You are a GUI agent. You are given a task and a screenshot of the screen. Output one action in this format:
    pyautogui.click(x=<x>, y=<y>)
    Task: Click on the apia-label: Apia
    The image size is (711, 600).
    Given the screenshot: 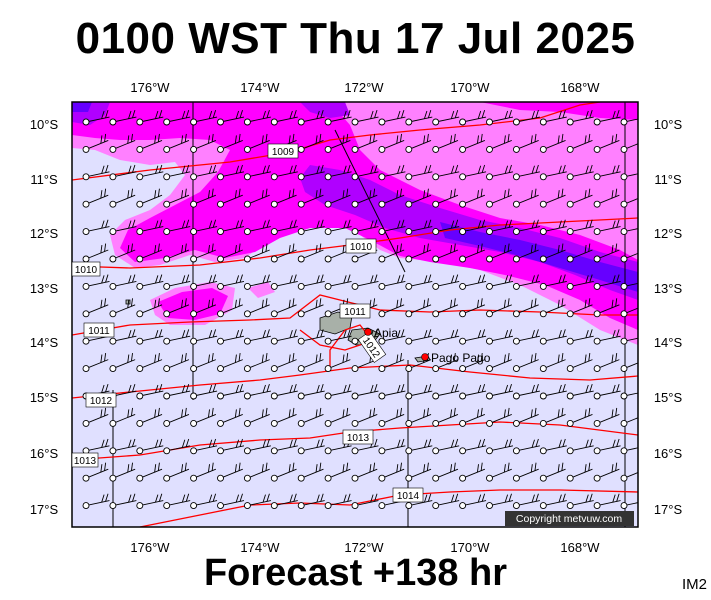 What is the action you would take?
    pyautogui.click(x=386, y=333)
    